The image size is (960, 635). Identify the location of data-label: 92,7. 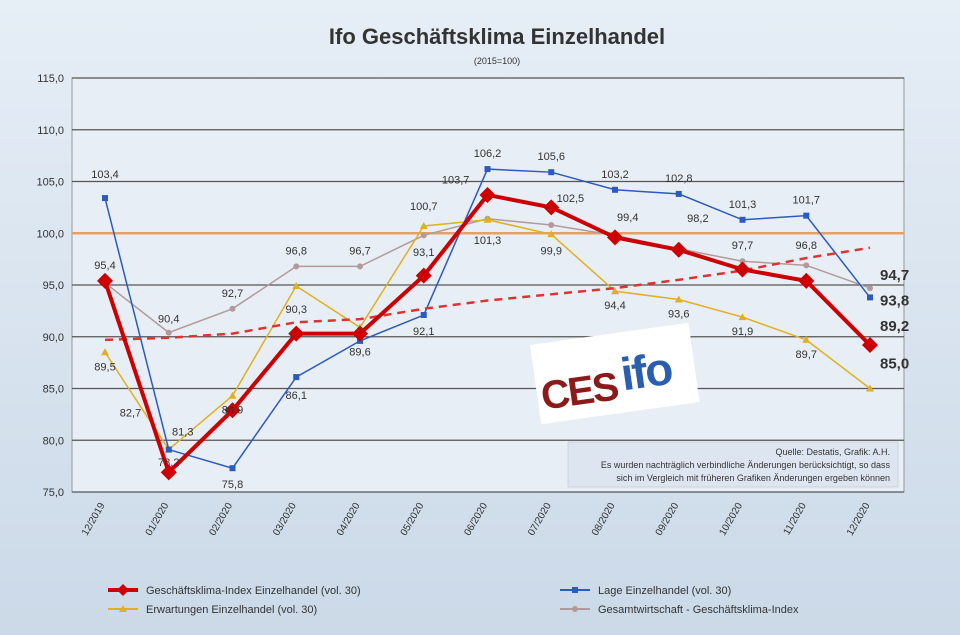
(232, 294).